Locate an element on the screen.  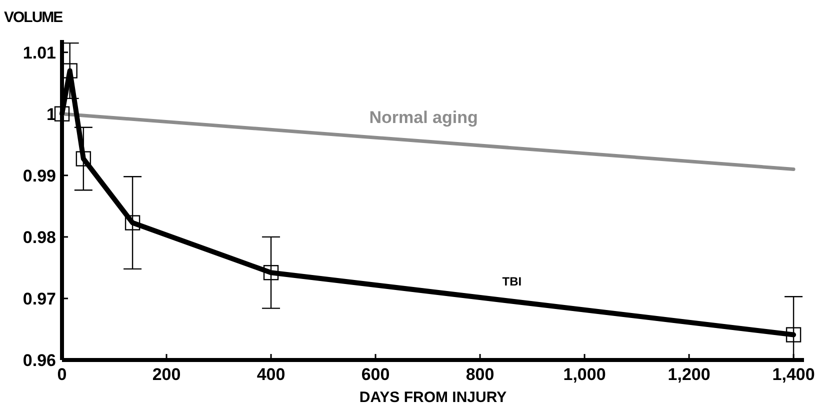
x-tick-label: 0 is located at coordinates (62, 374).